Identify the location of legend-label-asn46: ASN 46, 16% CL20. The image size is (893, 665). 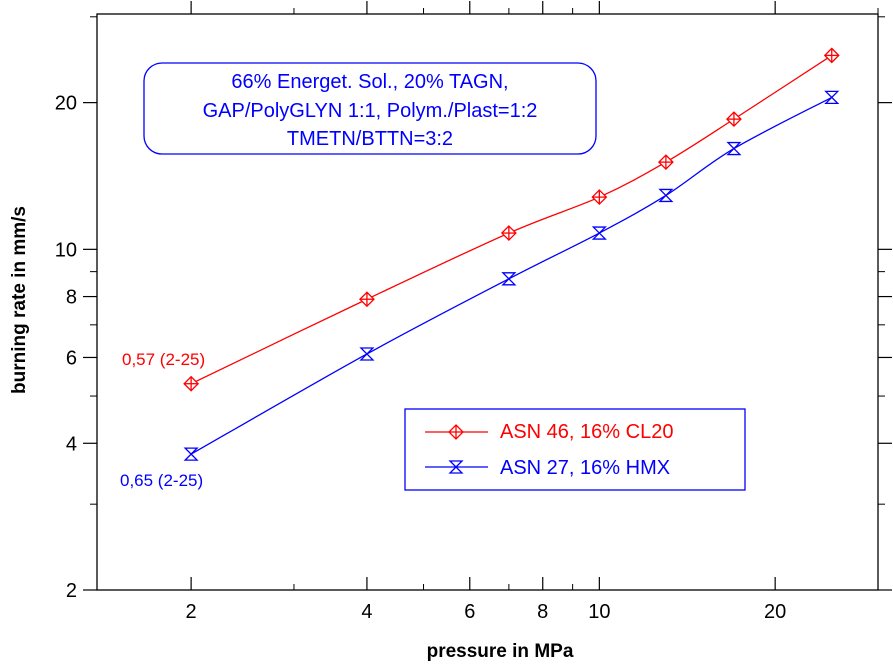
(586, 432).